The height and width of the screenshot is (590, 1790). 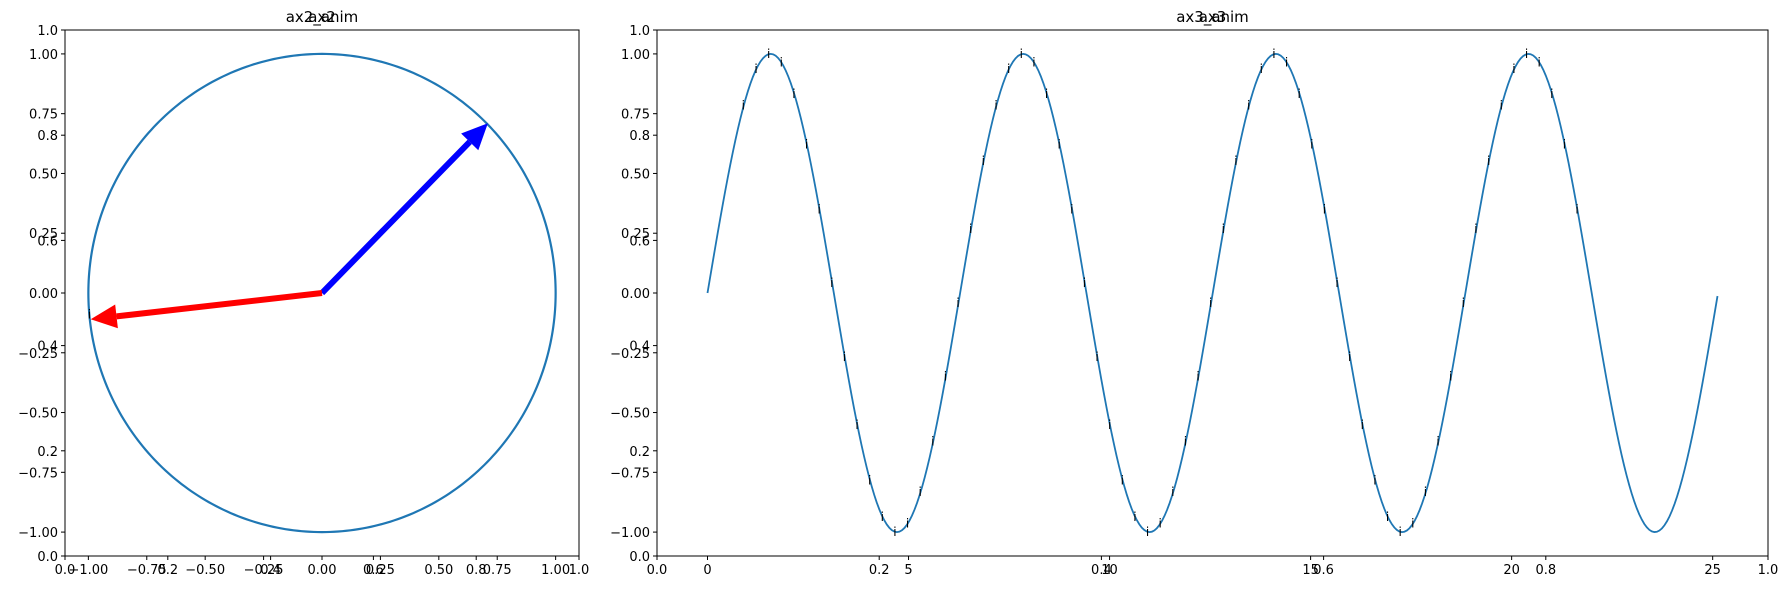 I want to click on chart-title: ax2, so click(x=322, y=17).